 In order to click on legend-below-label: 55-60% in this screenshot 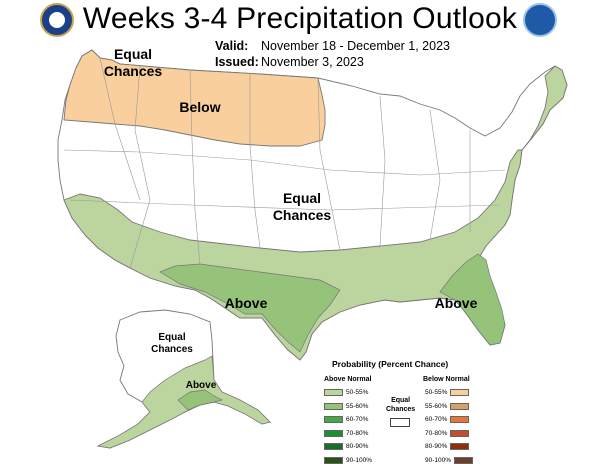, I will do `click(436, 406)`.